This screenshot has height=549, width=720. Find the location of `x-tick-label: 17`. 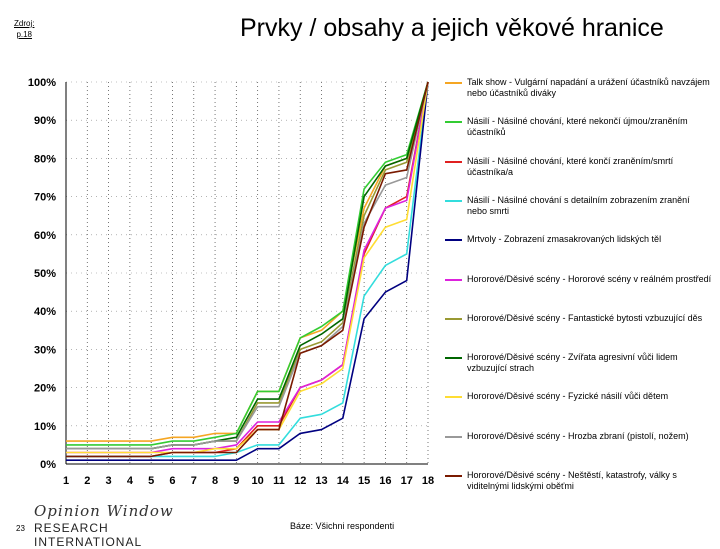

x-tick-label: 17 is located at coordinates (407, 481).